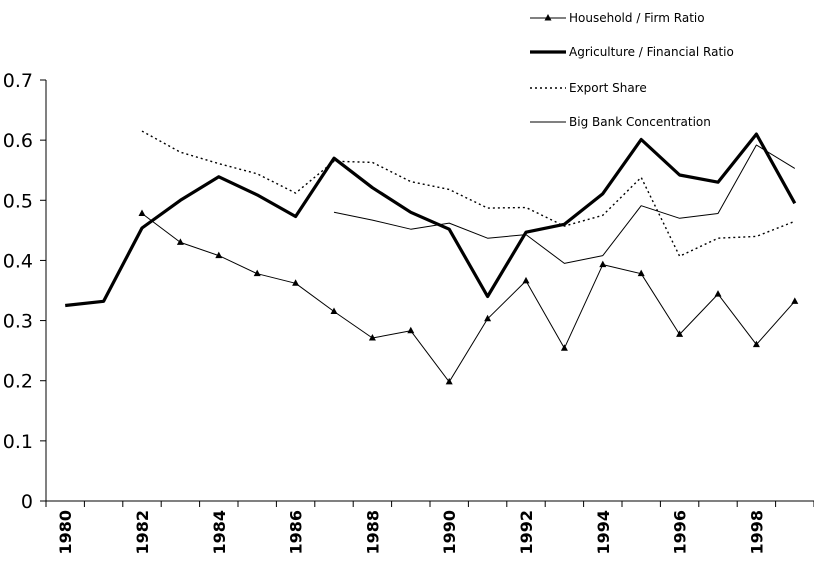  Describe the element at coordinates (429, 528) in the screenshot. I see `x-axis-ticks: 1980 1982 1984 1986 1988 1990 1992 1994 1996 1998` at that location.